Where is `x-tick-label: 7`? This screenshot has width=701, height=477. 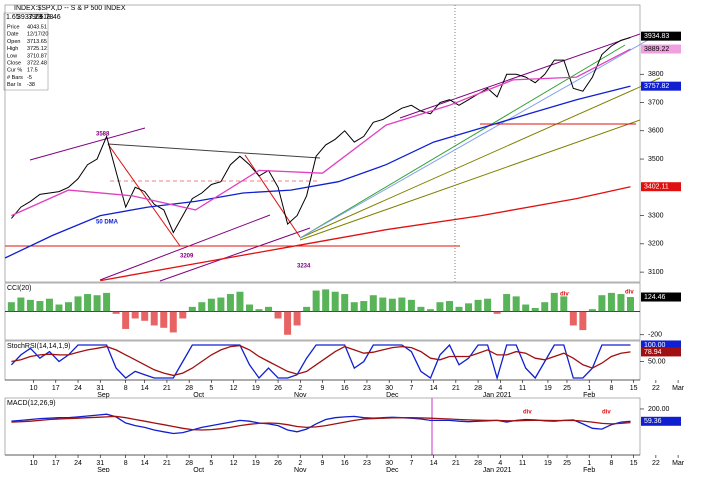 x-tick-label: 7 is located at coordinates (411, 388).